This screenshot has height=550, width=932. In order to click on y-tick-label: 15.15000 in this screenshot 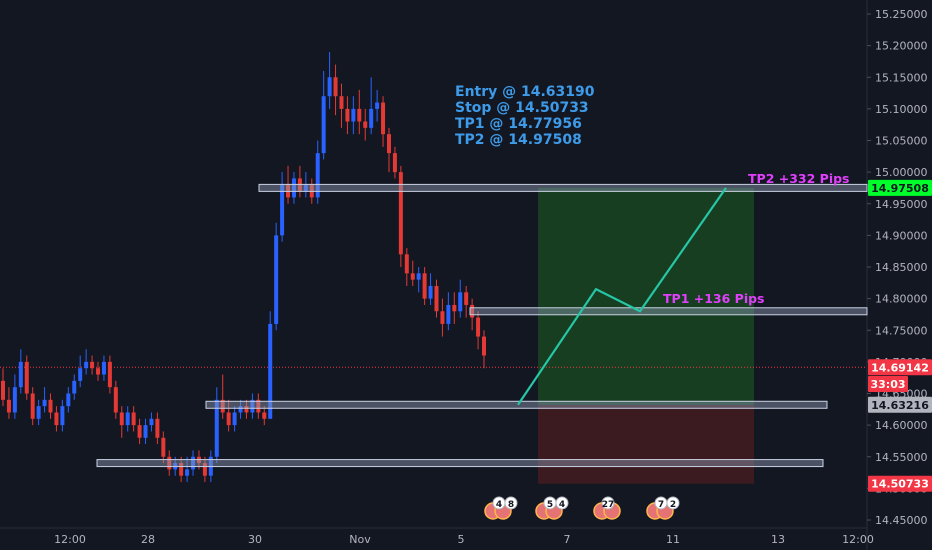, I will do `click(901, 77)`.